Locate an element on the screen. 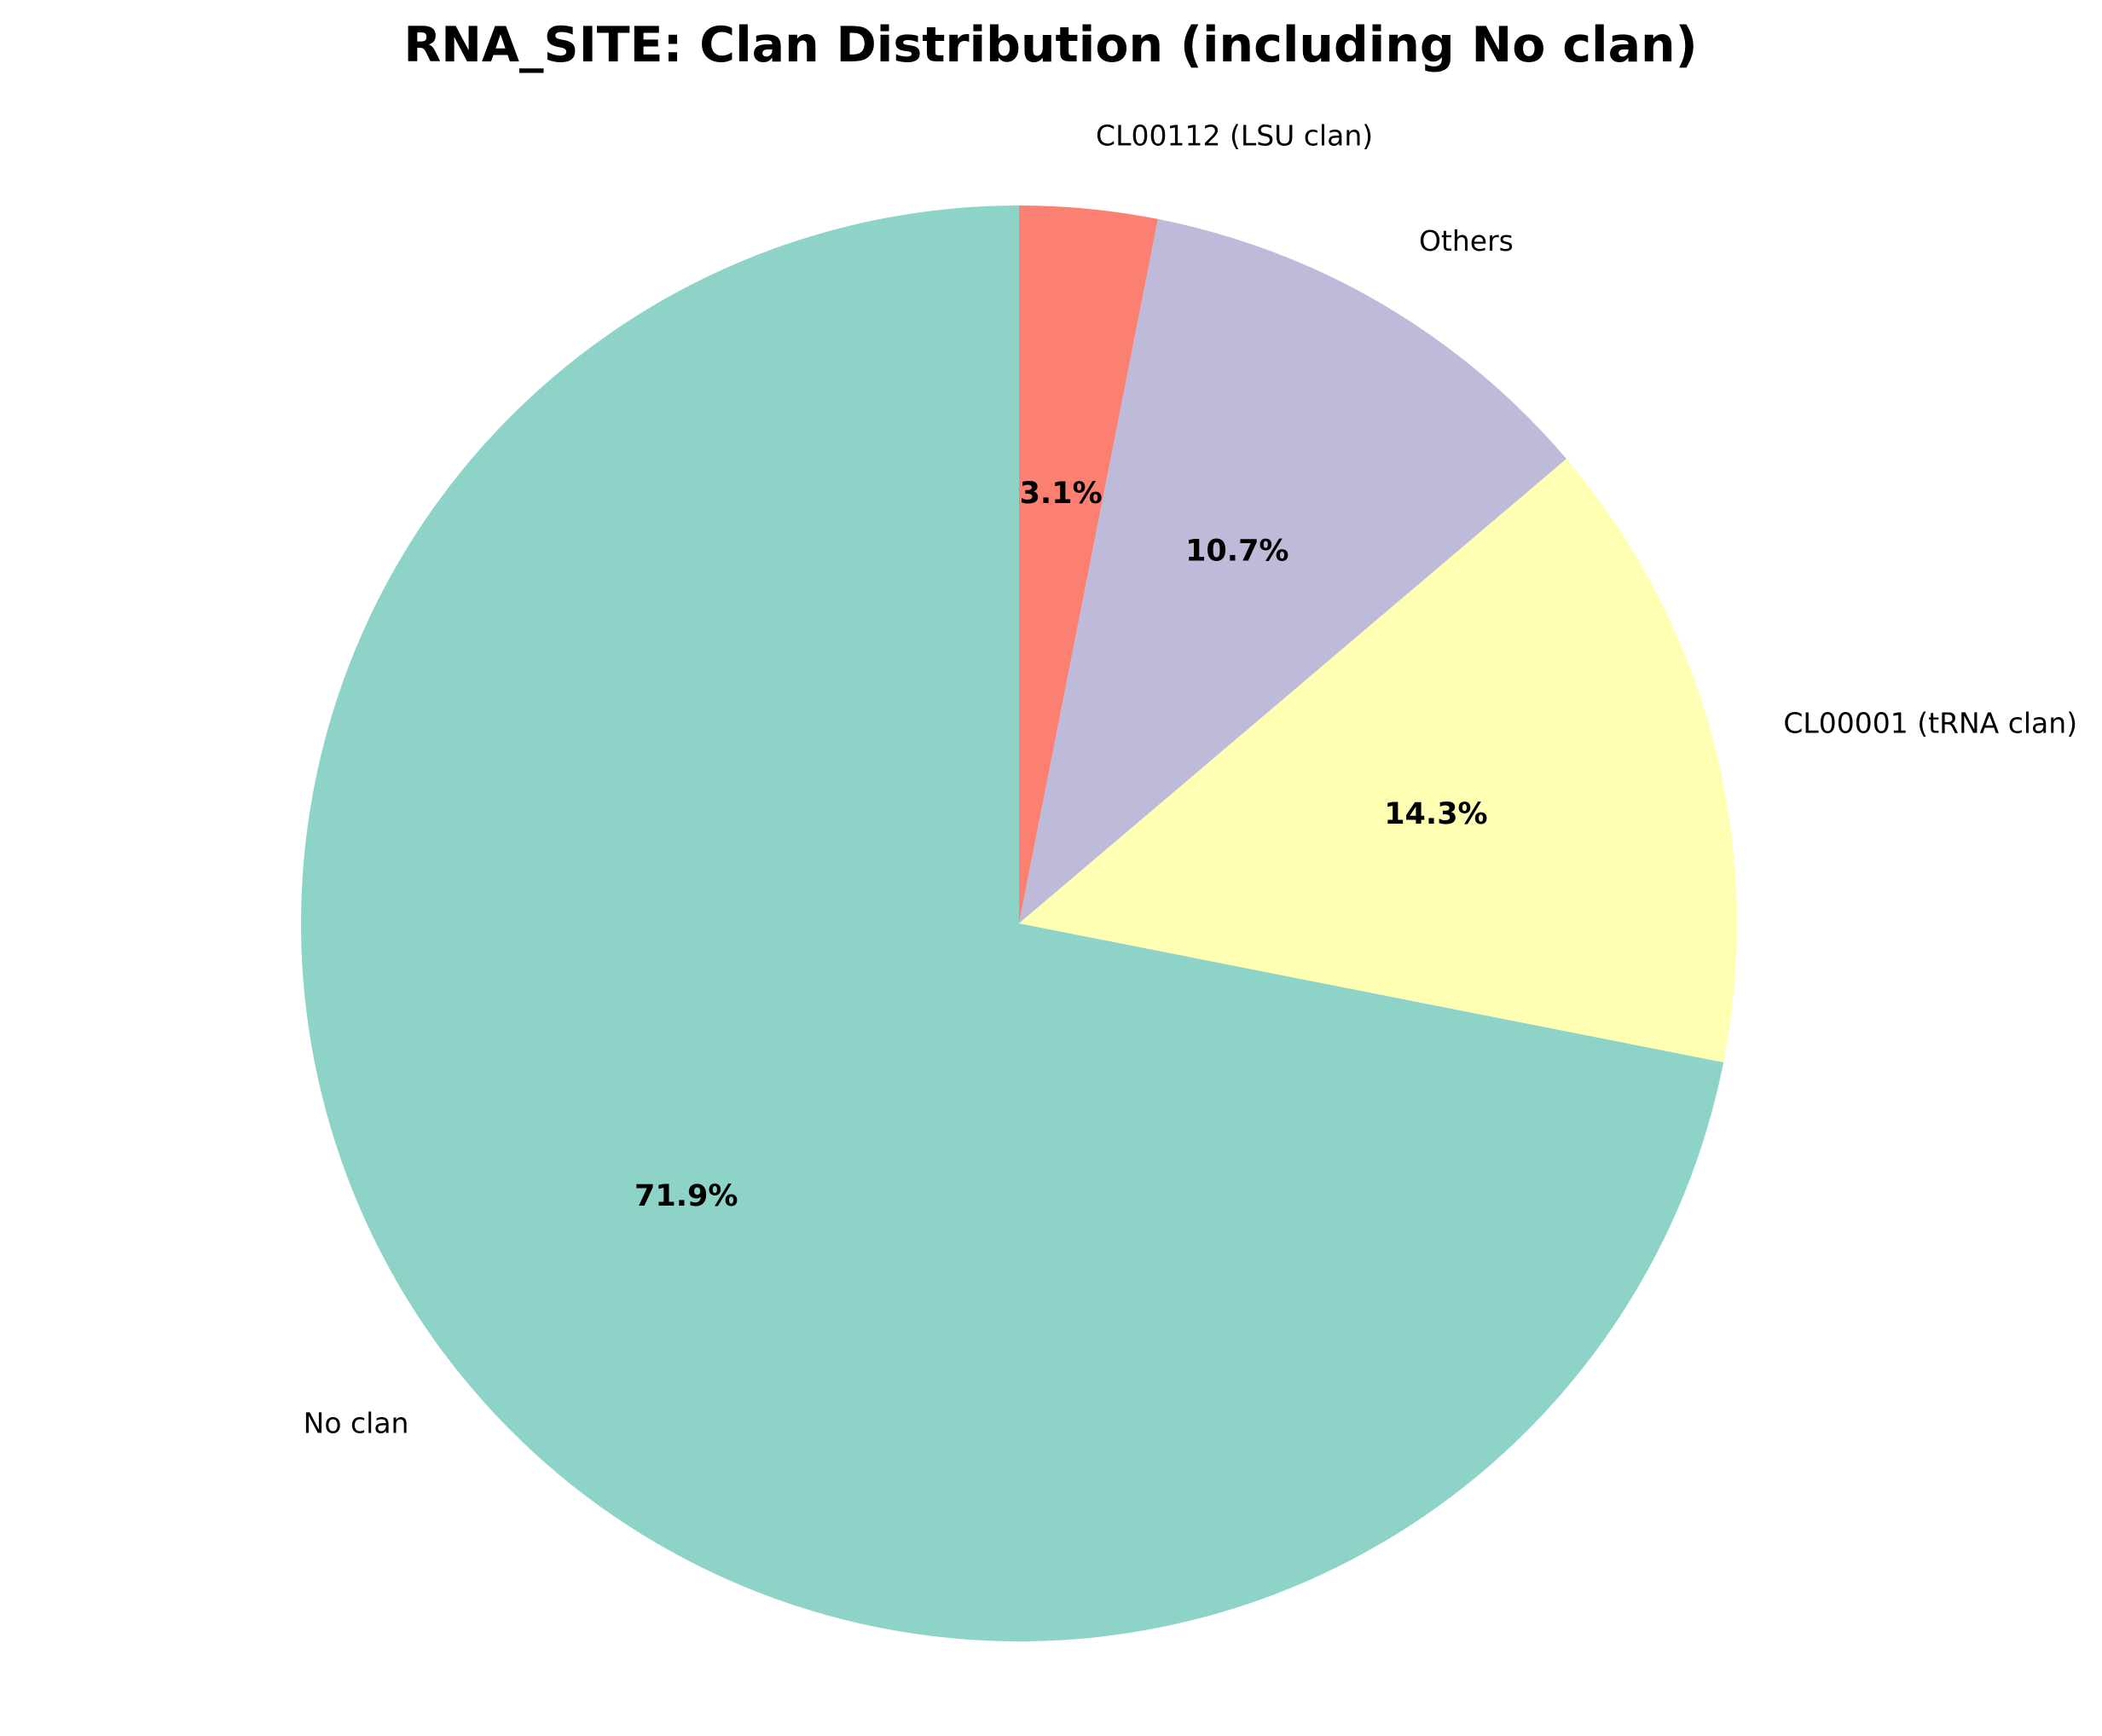 The image size is (2102, 1736). slice-percentage-label: 71.9% is located at coordinates (686, 1196).